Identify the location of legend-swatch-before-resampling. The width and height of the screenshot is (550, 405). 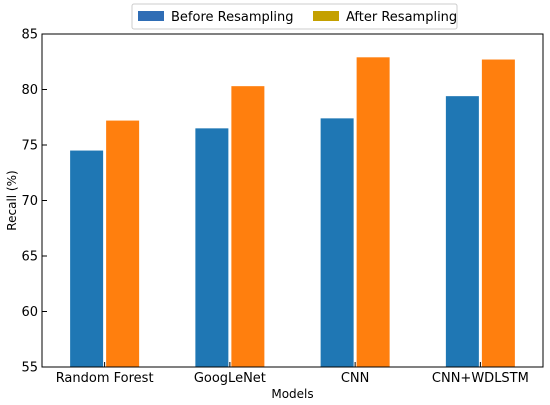
(151, 16).